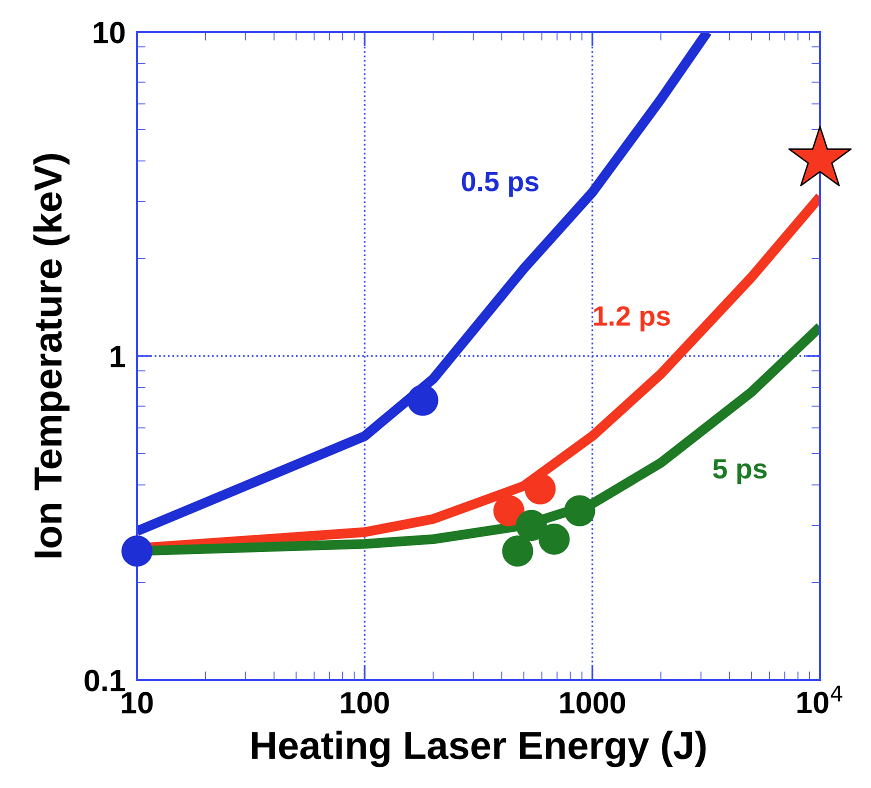  Describe the element at coordinates (819, 700) in the screenshot. I see `x-tick-label: 10$^{4}$` at that location.